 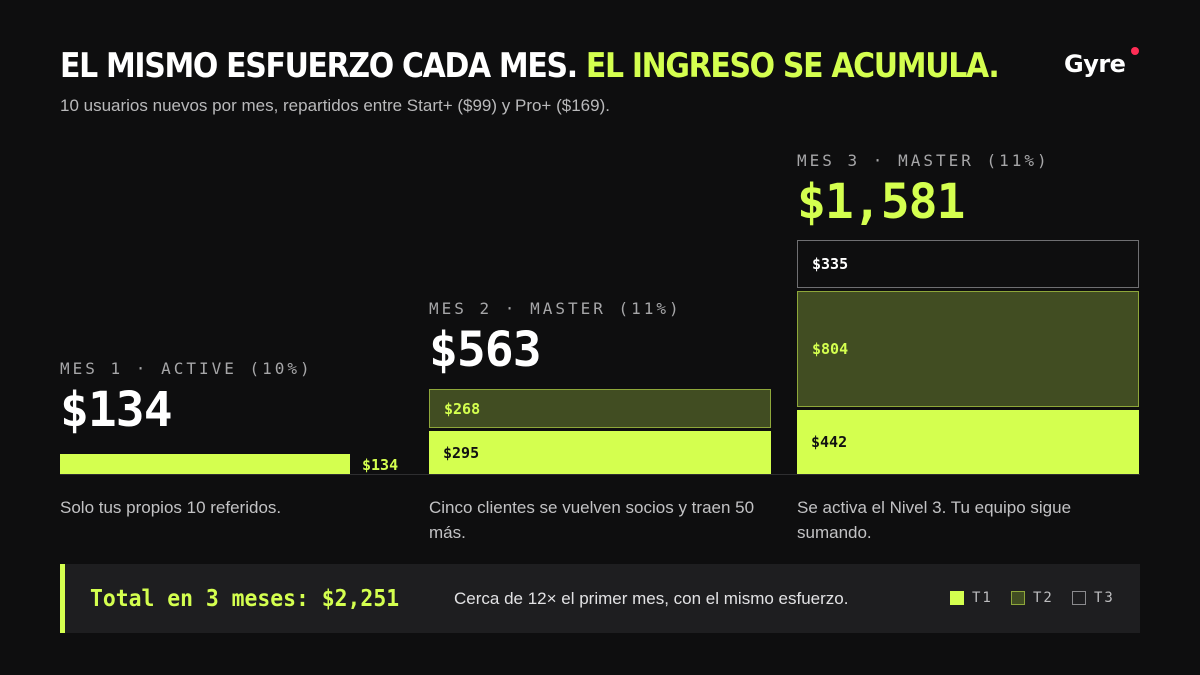 I want to click on month-1-label: MES 1 · ACTIVE (10%), so click(x=186, y=368).